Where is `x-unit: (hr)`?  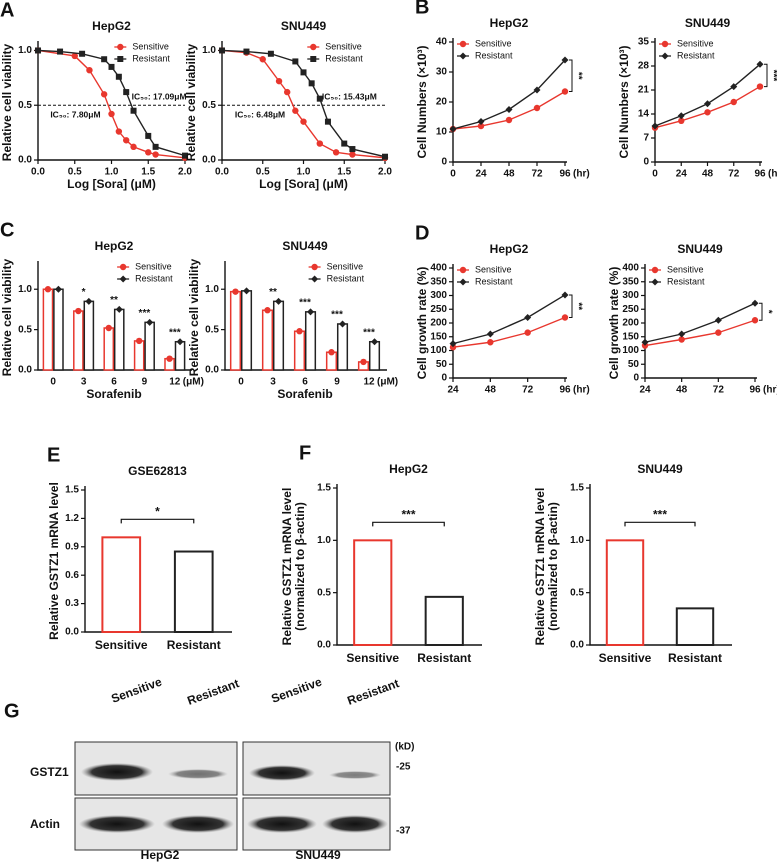
x-unit: (hr) is located at coordinates (581, 174).